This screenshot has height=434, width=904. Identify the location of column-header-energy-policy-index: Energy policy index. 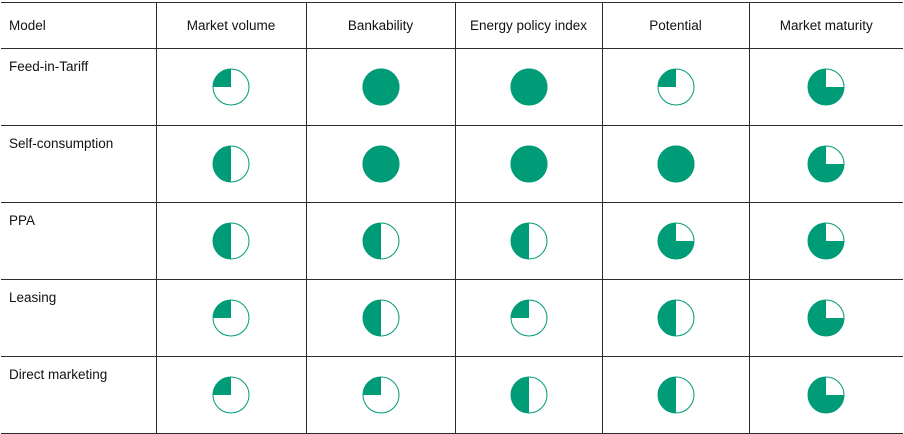
(528, 25).